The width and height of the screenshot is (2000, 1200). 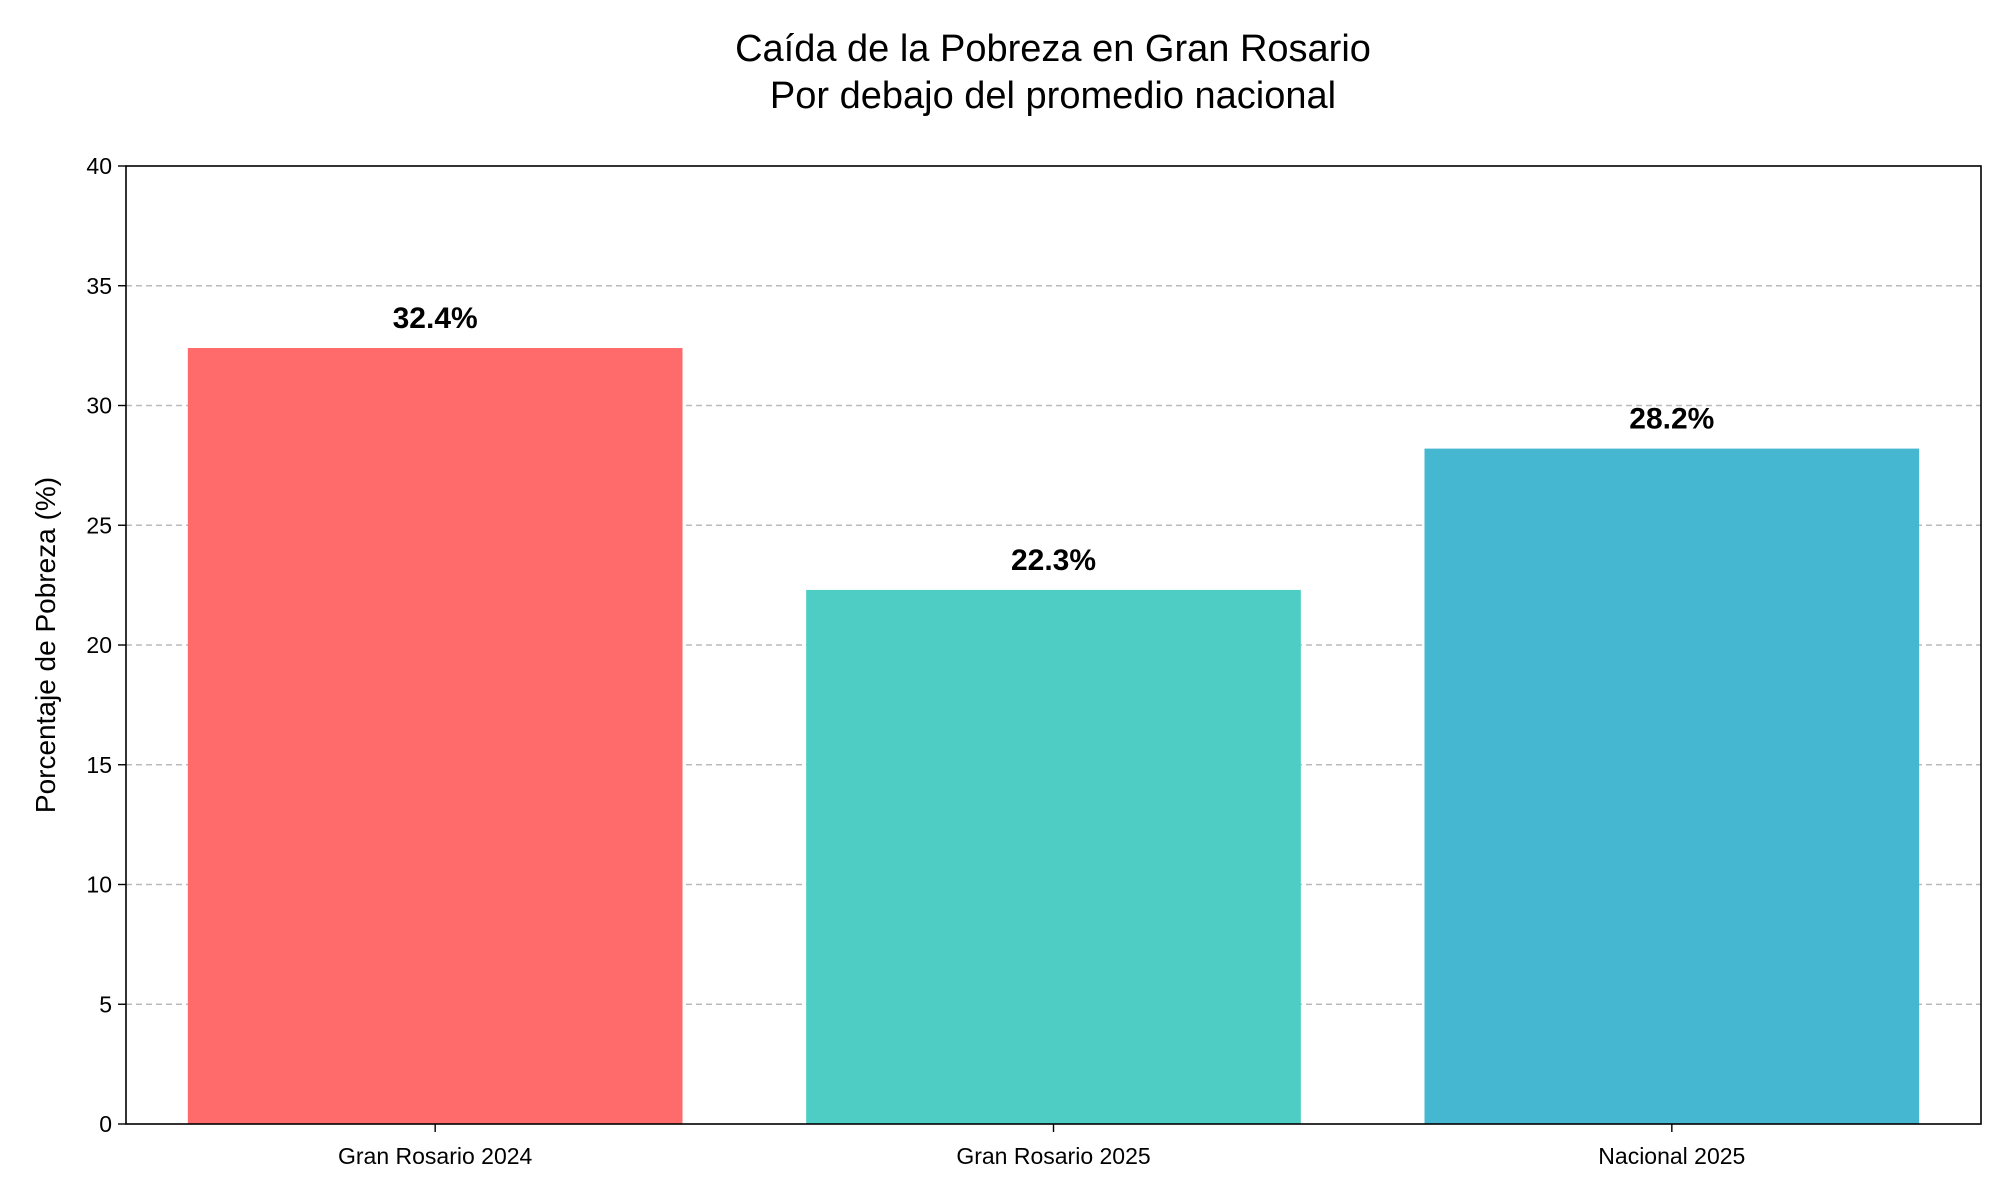 I want to click on chart-title: Caída de la Pobreza en Gran Rosario, so click(x=1053, y=49).